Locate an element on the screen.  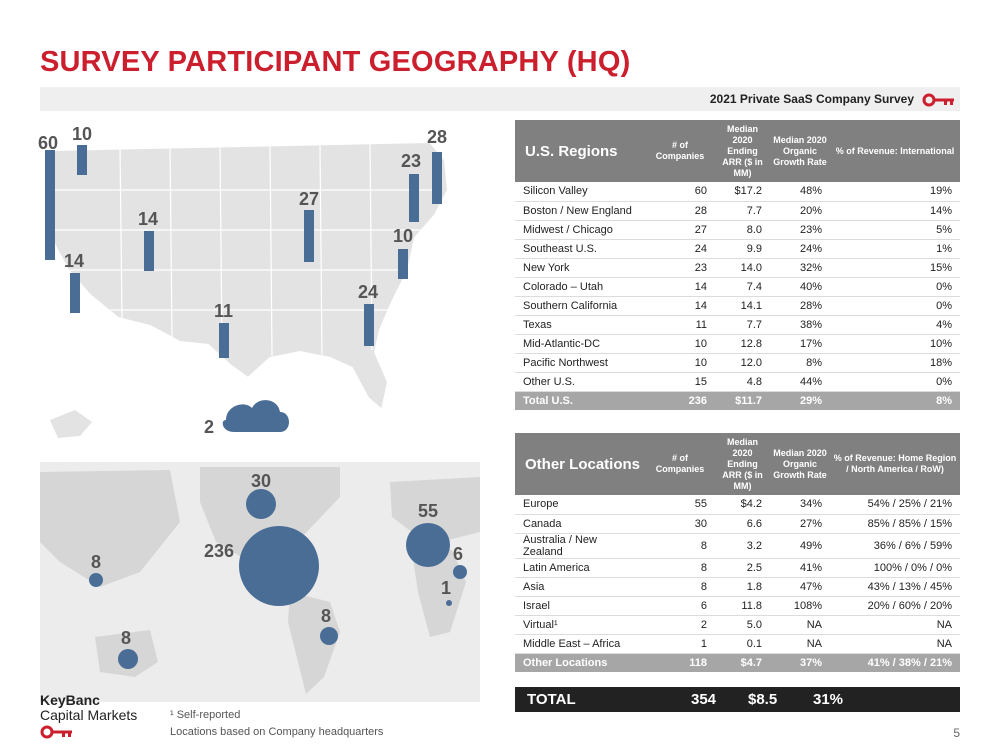
bar-new-york is located at coordinates (414, 198).